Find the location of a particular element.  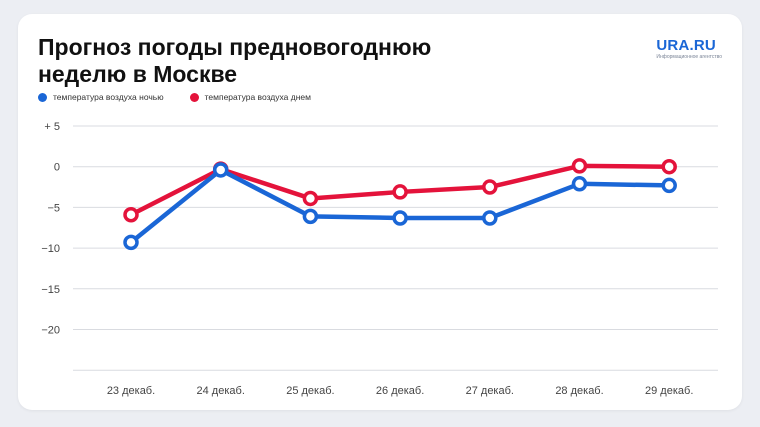

legend-swatch-night is located at coordinates (42, 97).